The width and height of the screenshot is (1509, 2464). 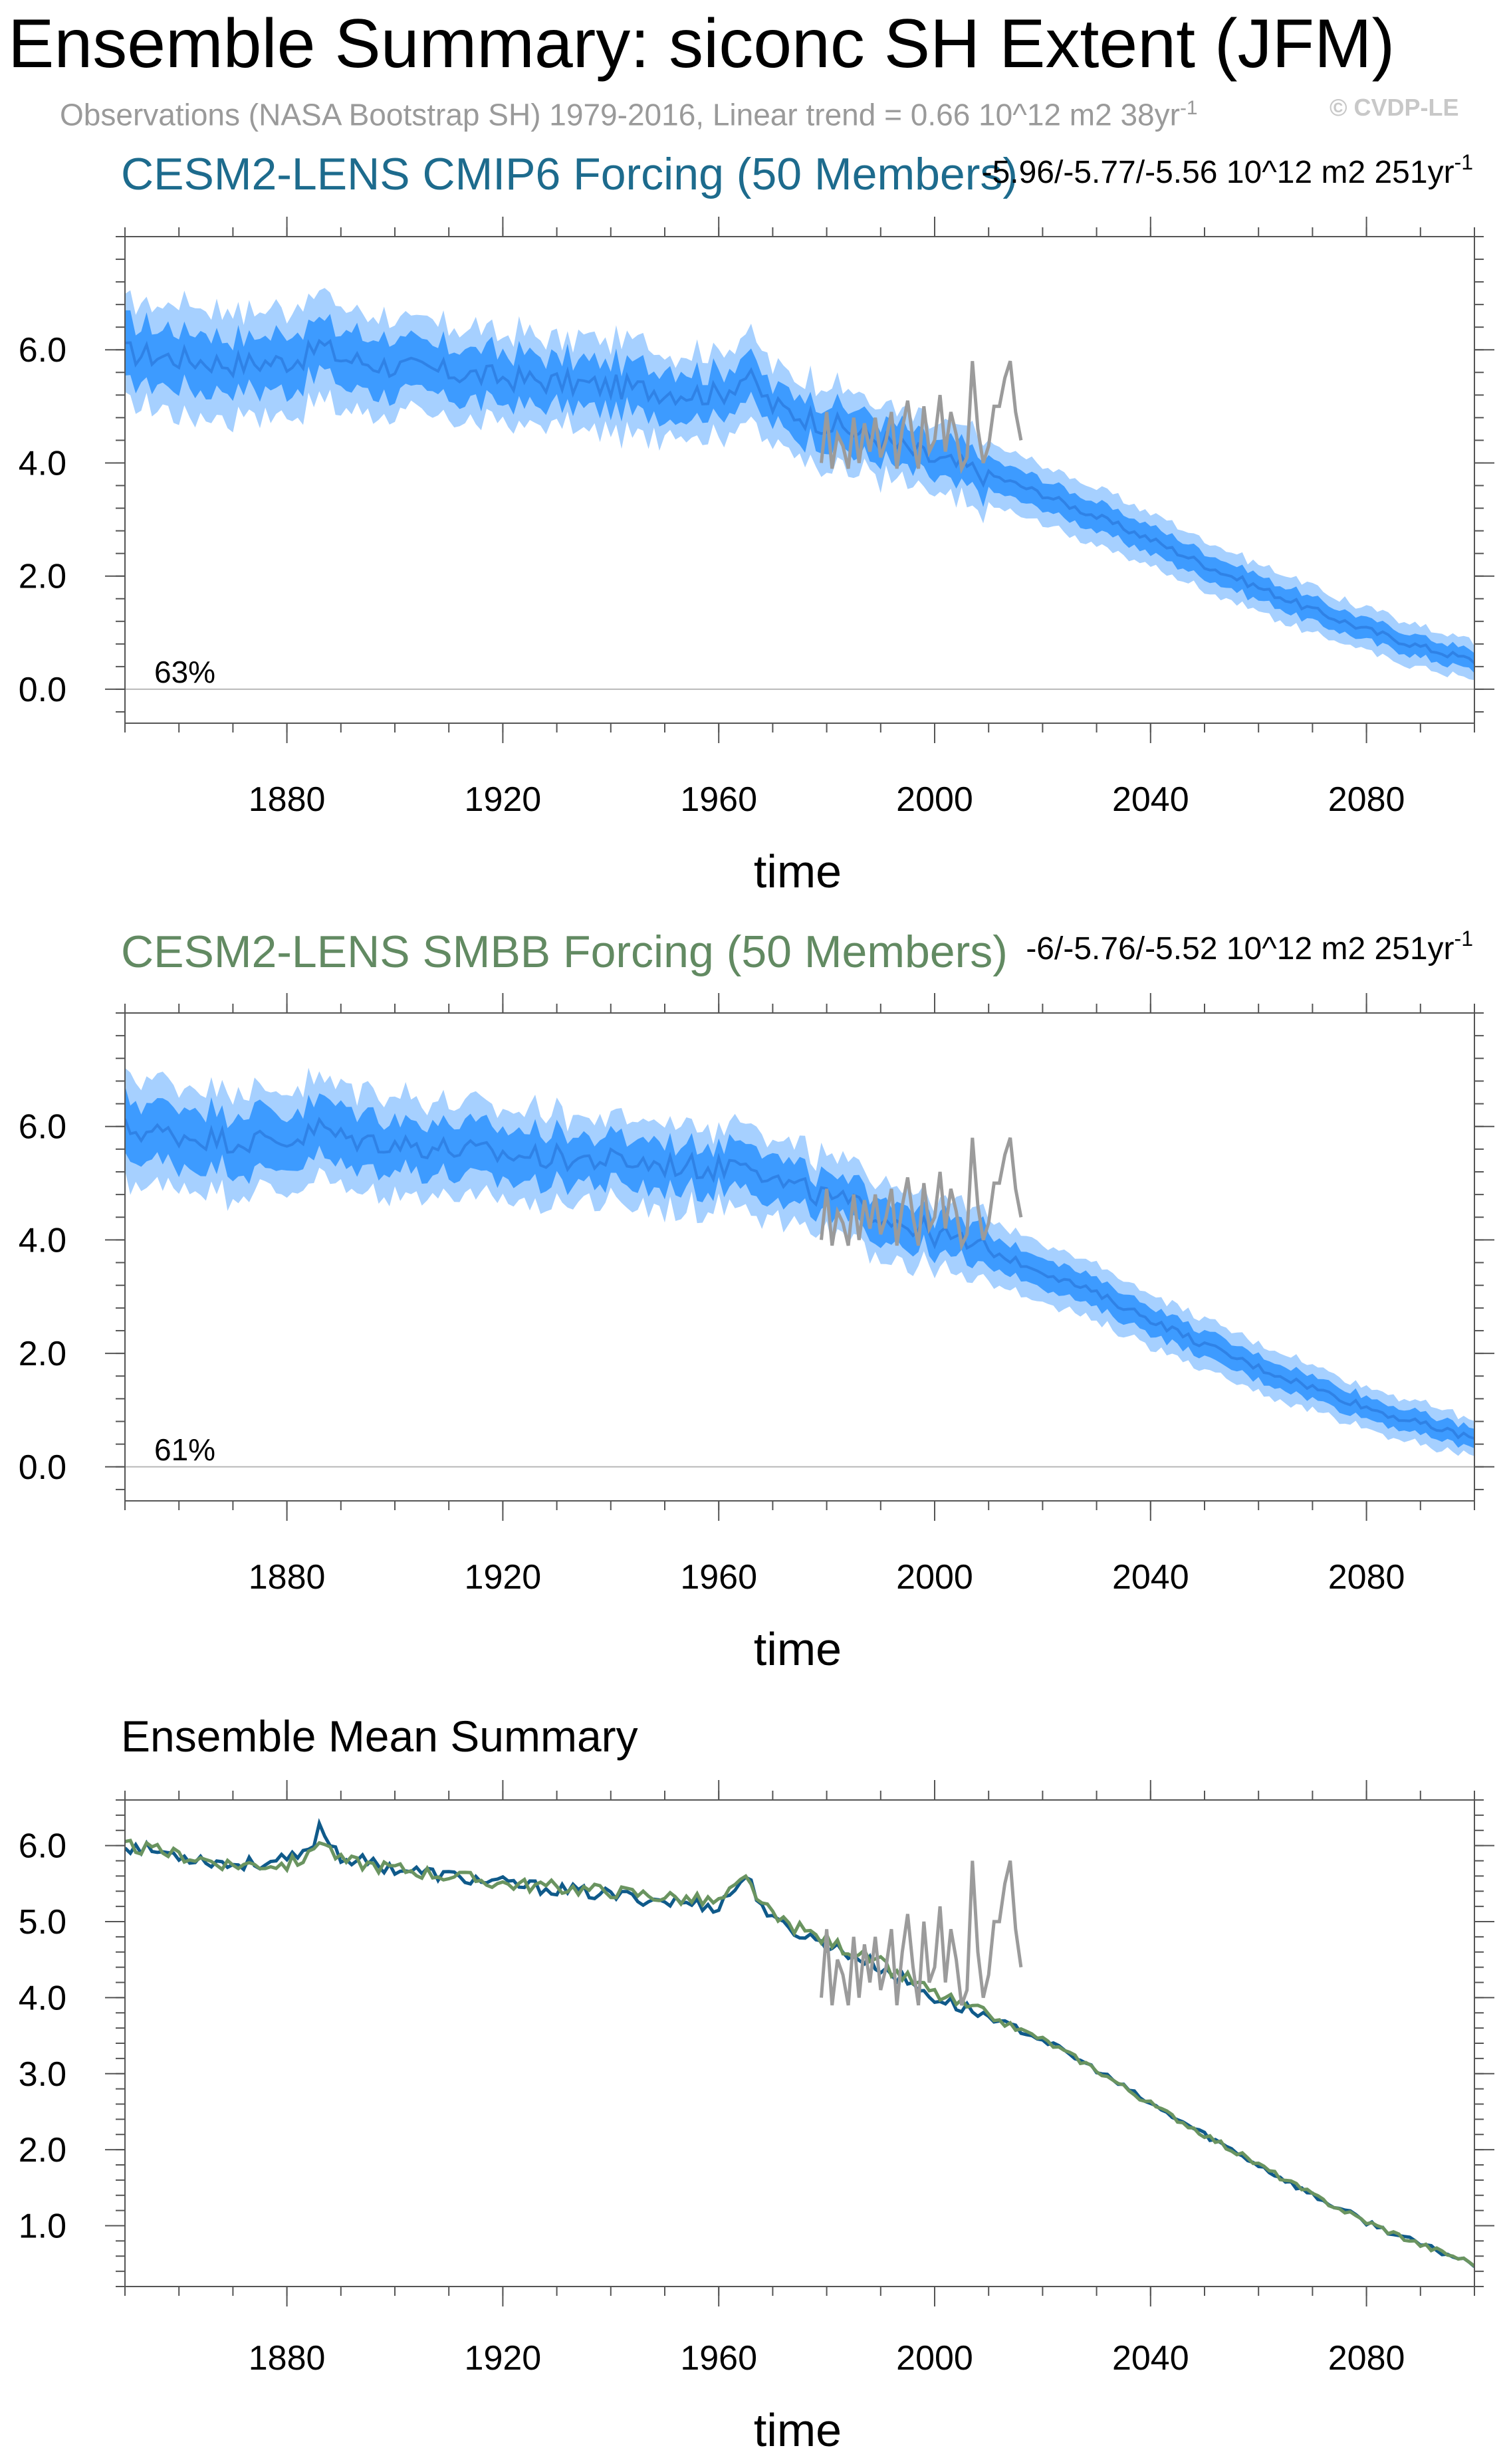 What do you see at coordinates (184, 1449) in the screenshot?
I see `percent-label: 61%` at bounding box center [184, 1449].